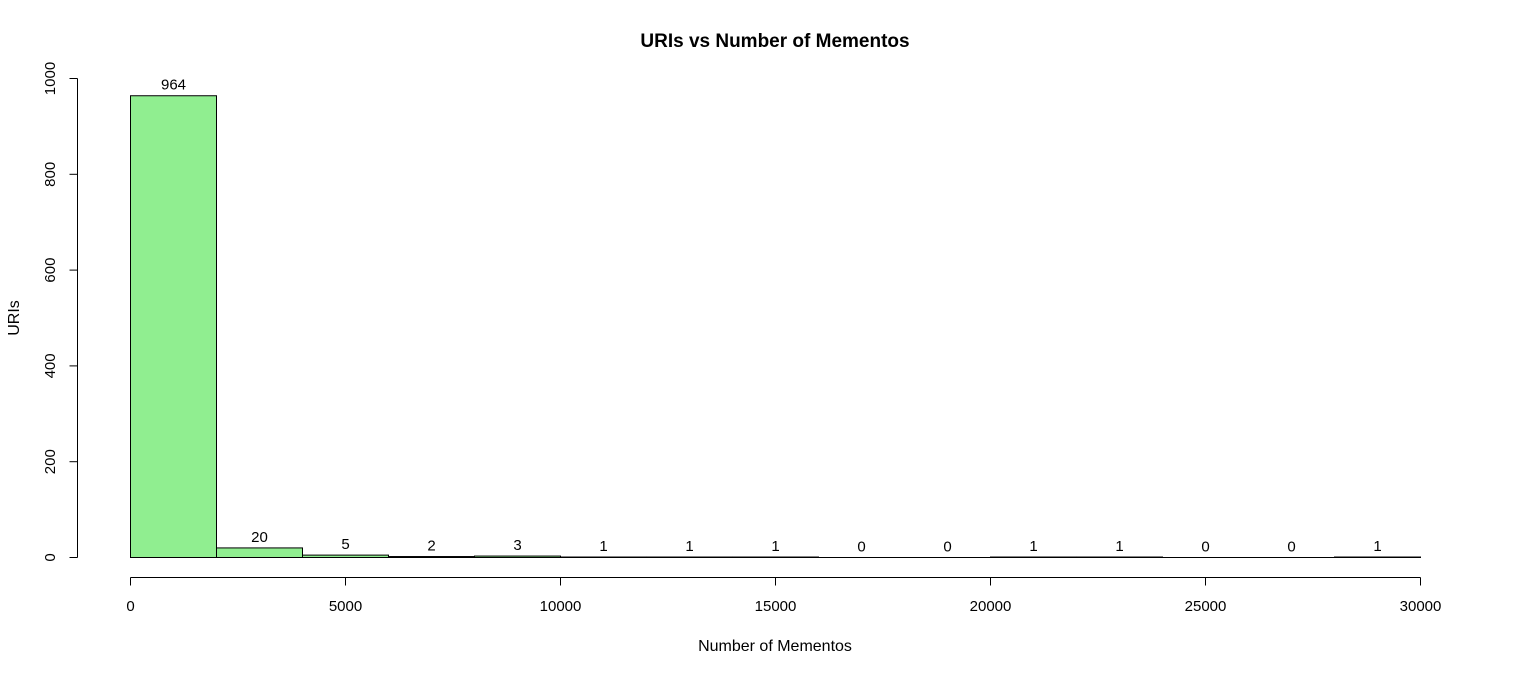 This screenshot has height=680, width=1513. I want to click on x-tick-label: 5000, so click(345, 606).